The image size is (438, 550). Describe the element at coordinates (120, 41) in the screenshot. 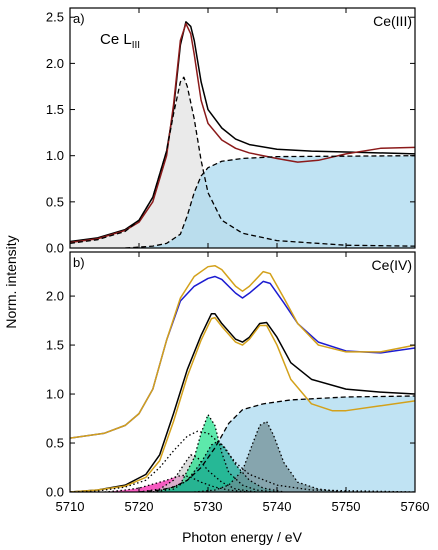

I see `edge-label: Ce LIII` at that location.